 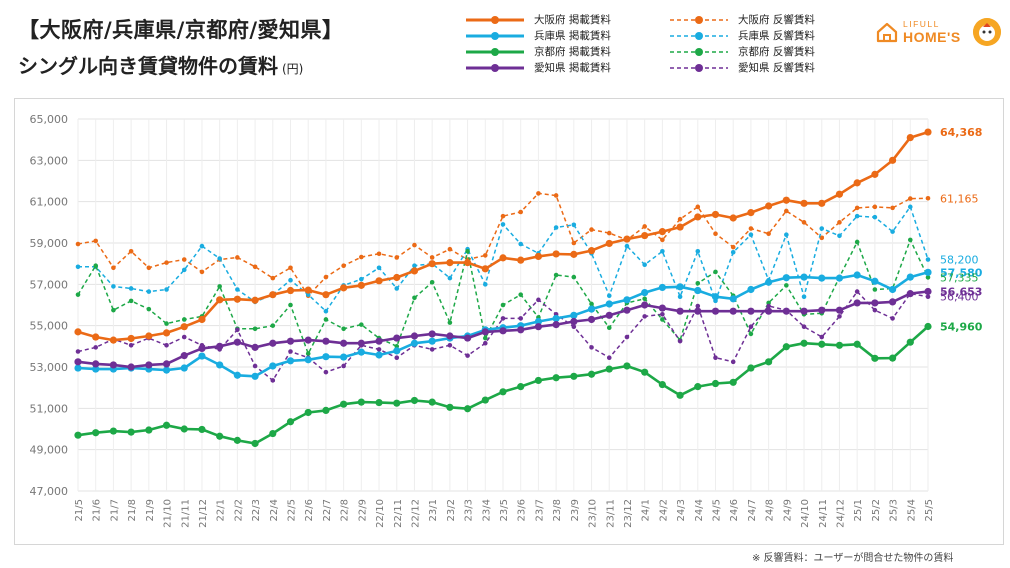 I want to click on x-tick-label: 21/5, so click(x=79, y=510).